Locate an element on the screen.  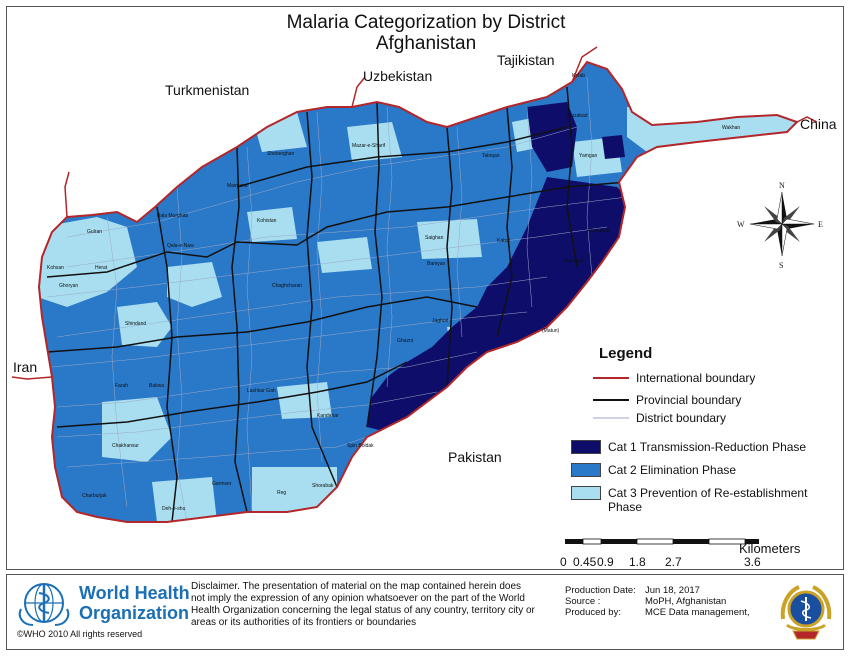
label-shorabak: Shorabak is located at coordinates (323, 486).